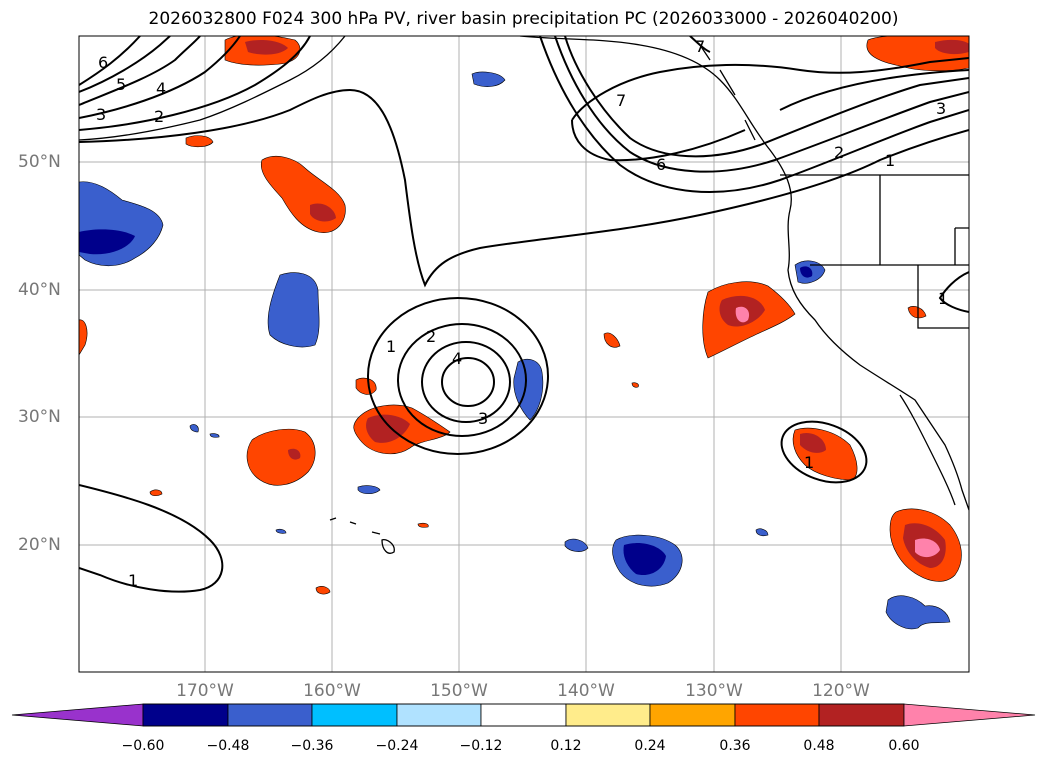 This screenshot has height=765, width=1047. What do you see at coordinates (927, 450) in the screenshot?
I see `baja` at bounding box center [927, 450].